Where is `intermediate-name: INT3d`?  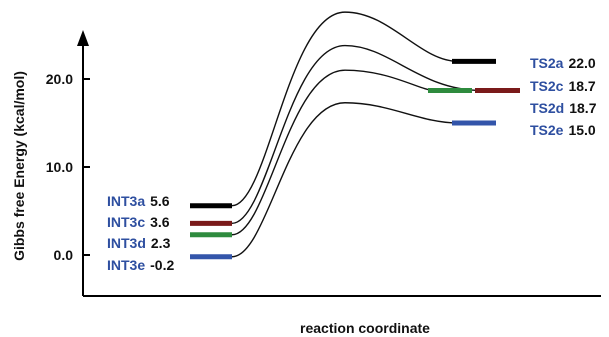 intermediate-name: INT3d is located at coordinates (126, 243).